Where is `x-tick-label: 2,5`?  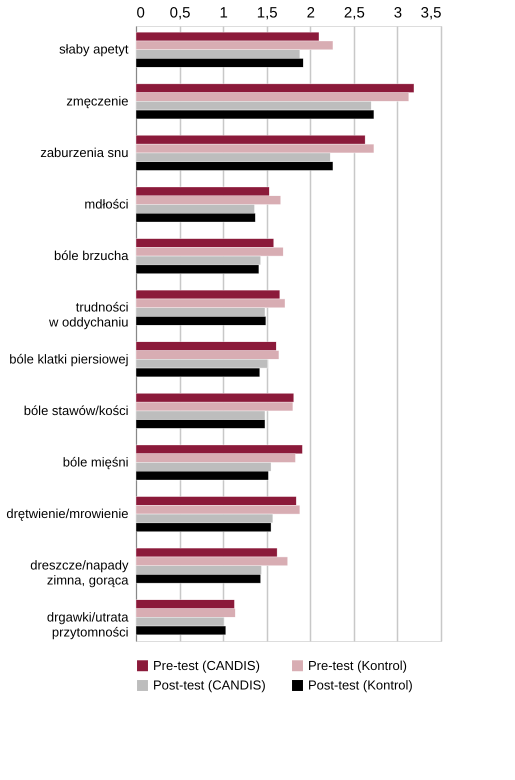
x-tick-label: 2,5 is located at coordinates (354, 13).